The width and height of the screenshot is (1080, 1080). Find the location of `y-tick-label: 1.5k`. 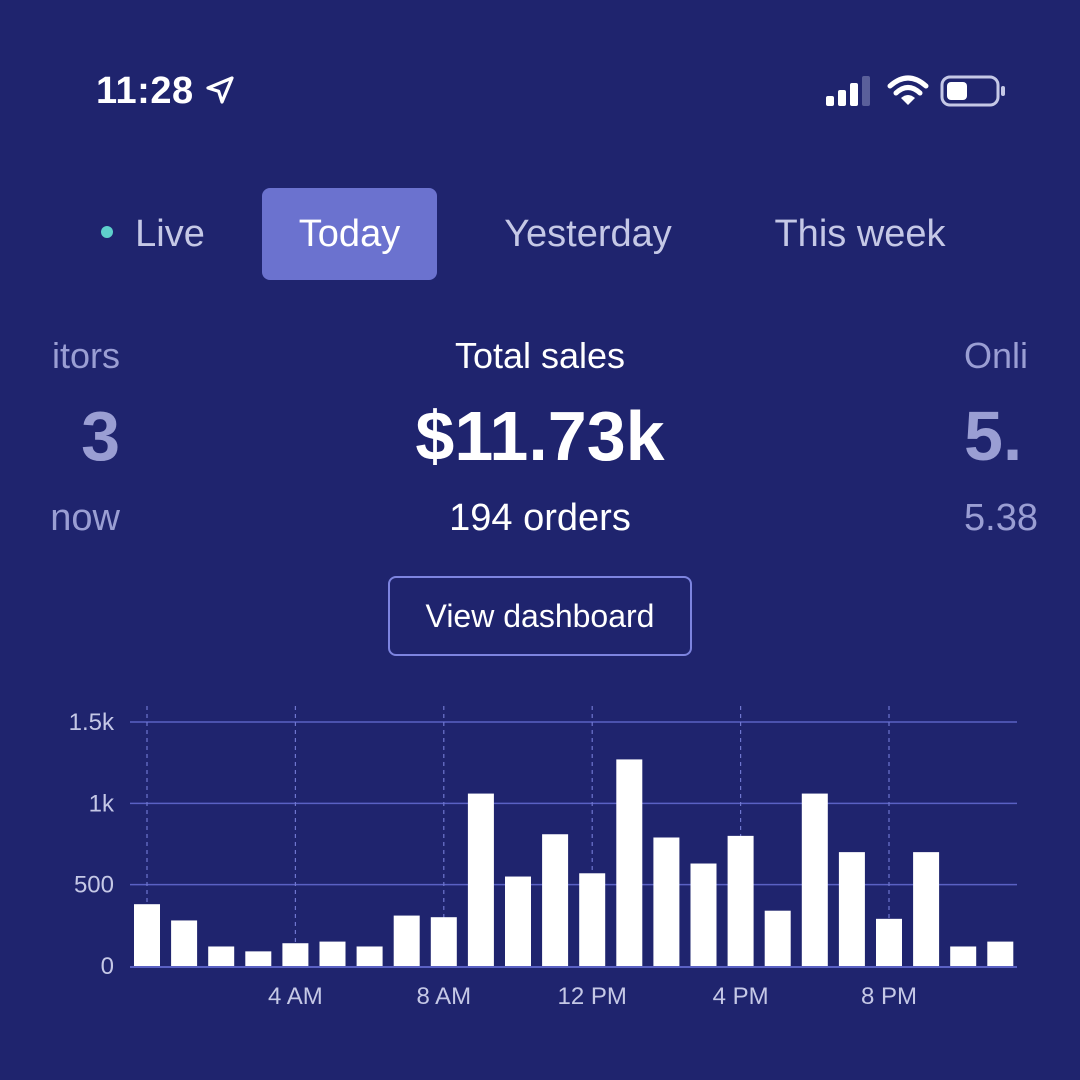

y-tick-label: 1.5k is located at coordinates (92, 722).